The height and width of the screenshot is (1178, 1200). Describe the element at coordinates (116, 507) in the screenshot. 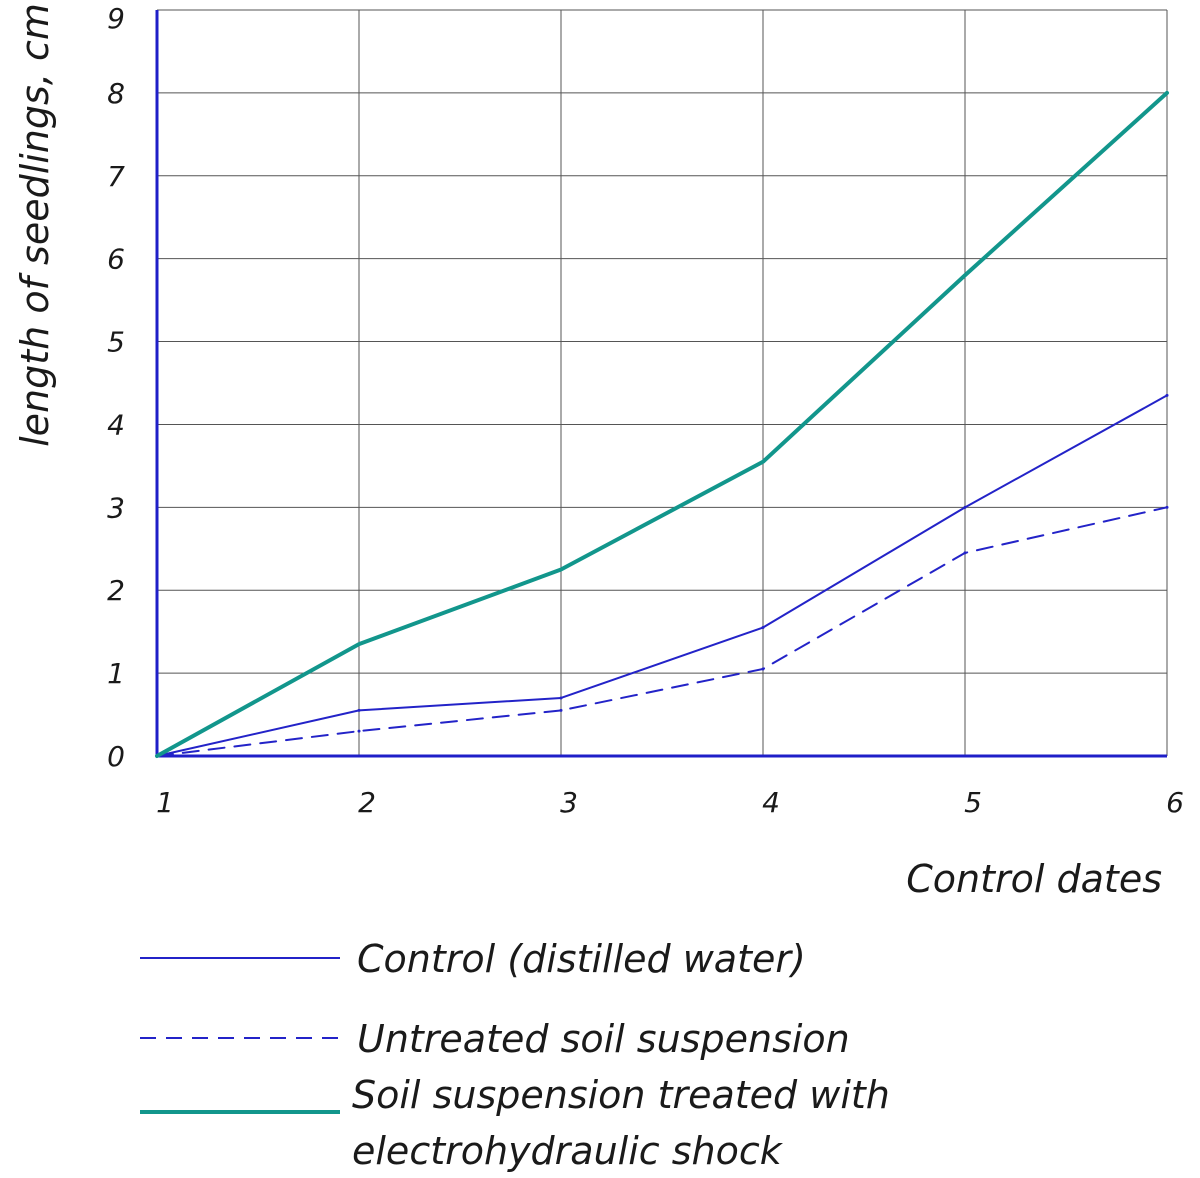

I see `y-tick-label: 3` at that location.